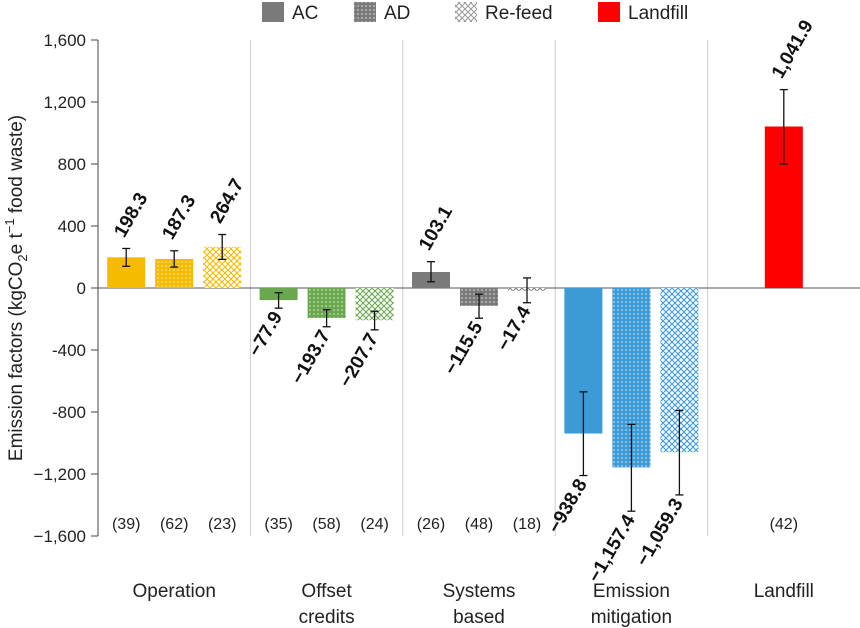 The image size is (860, 628). What do you see at coordinates (784, 524) in the screenshot?
I see `sample-count: (42)` at bounding box center [784, 524].